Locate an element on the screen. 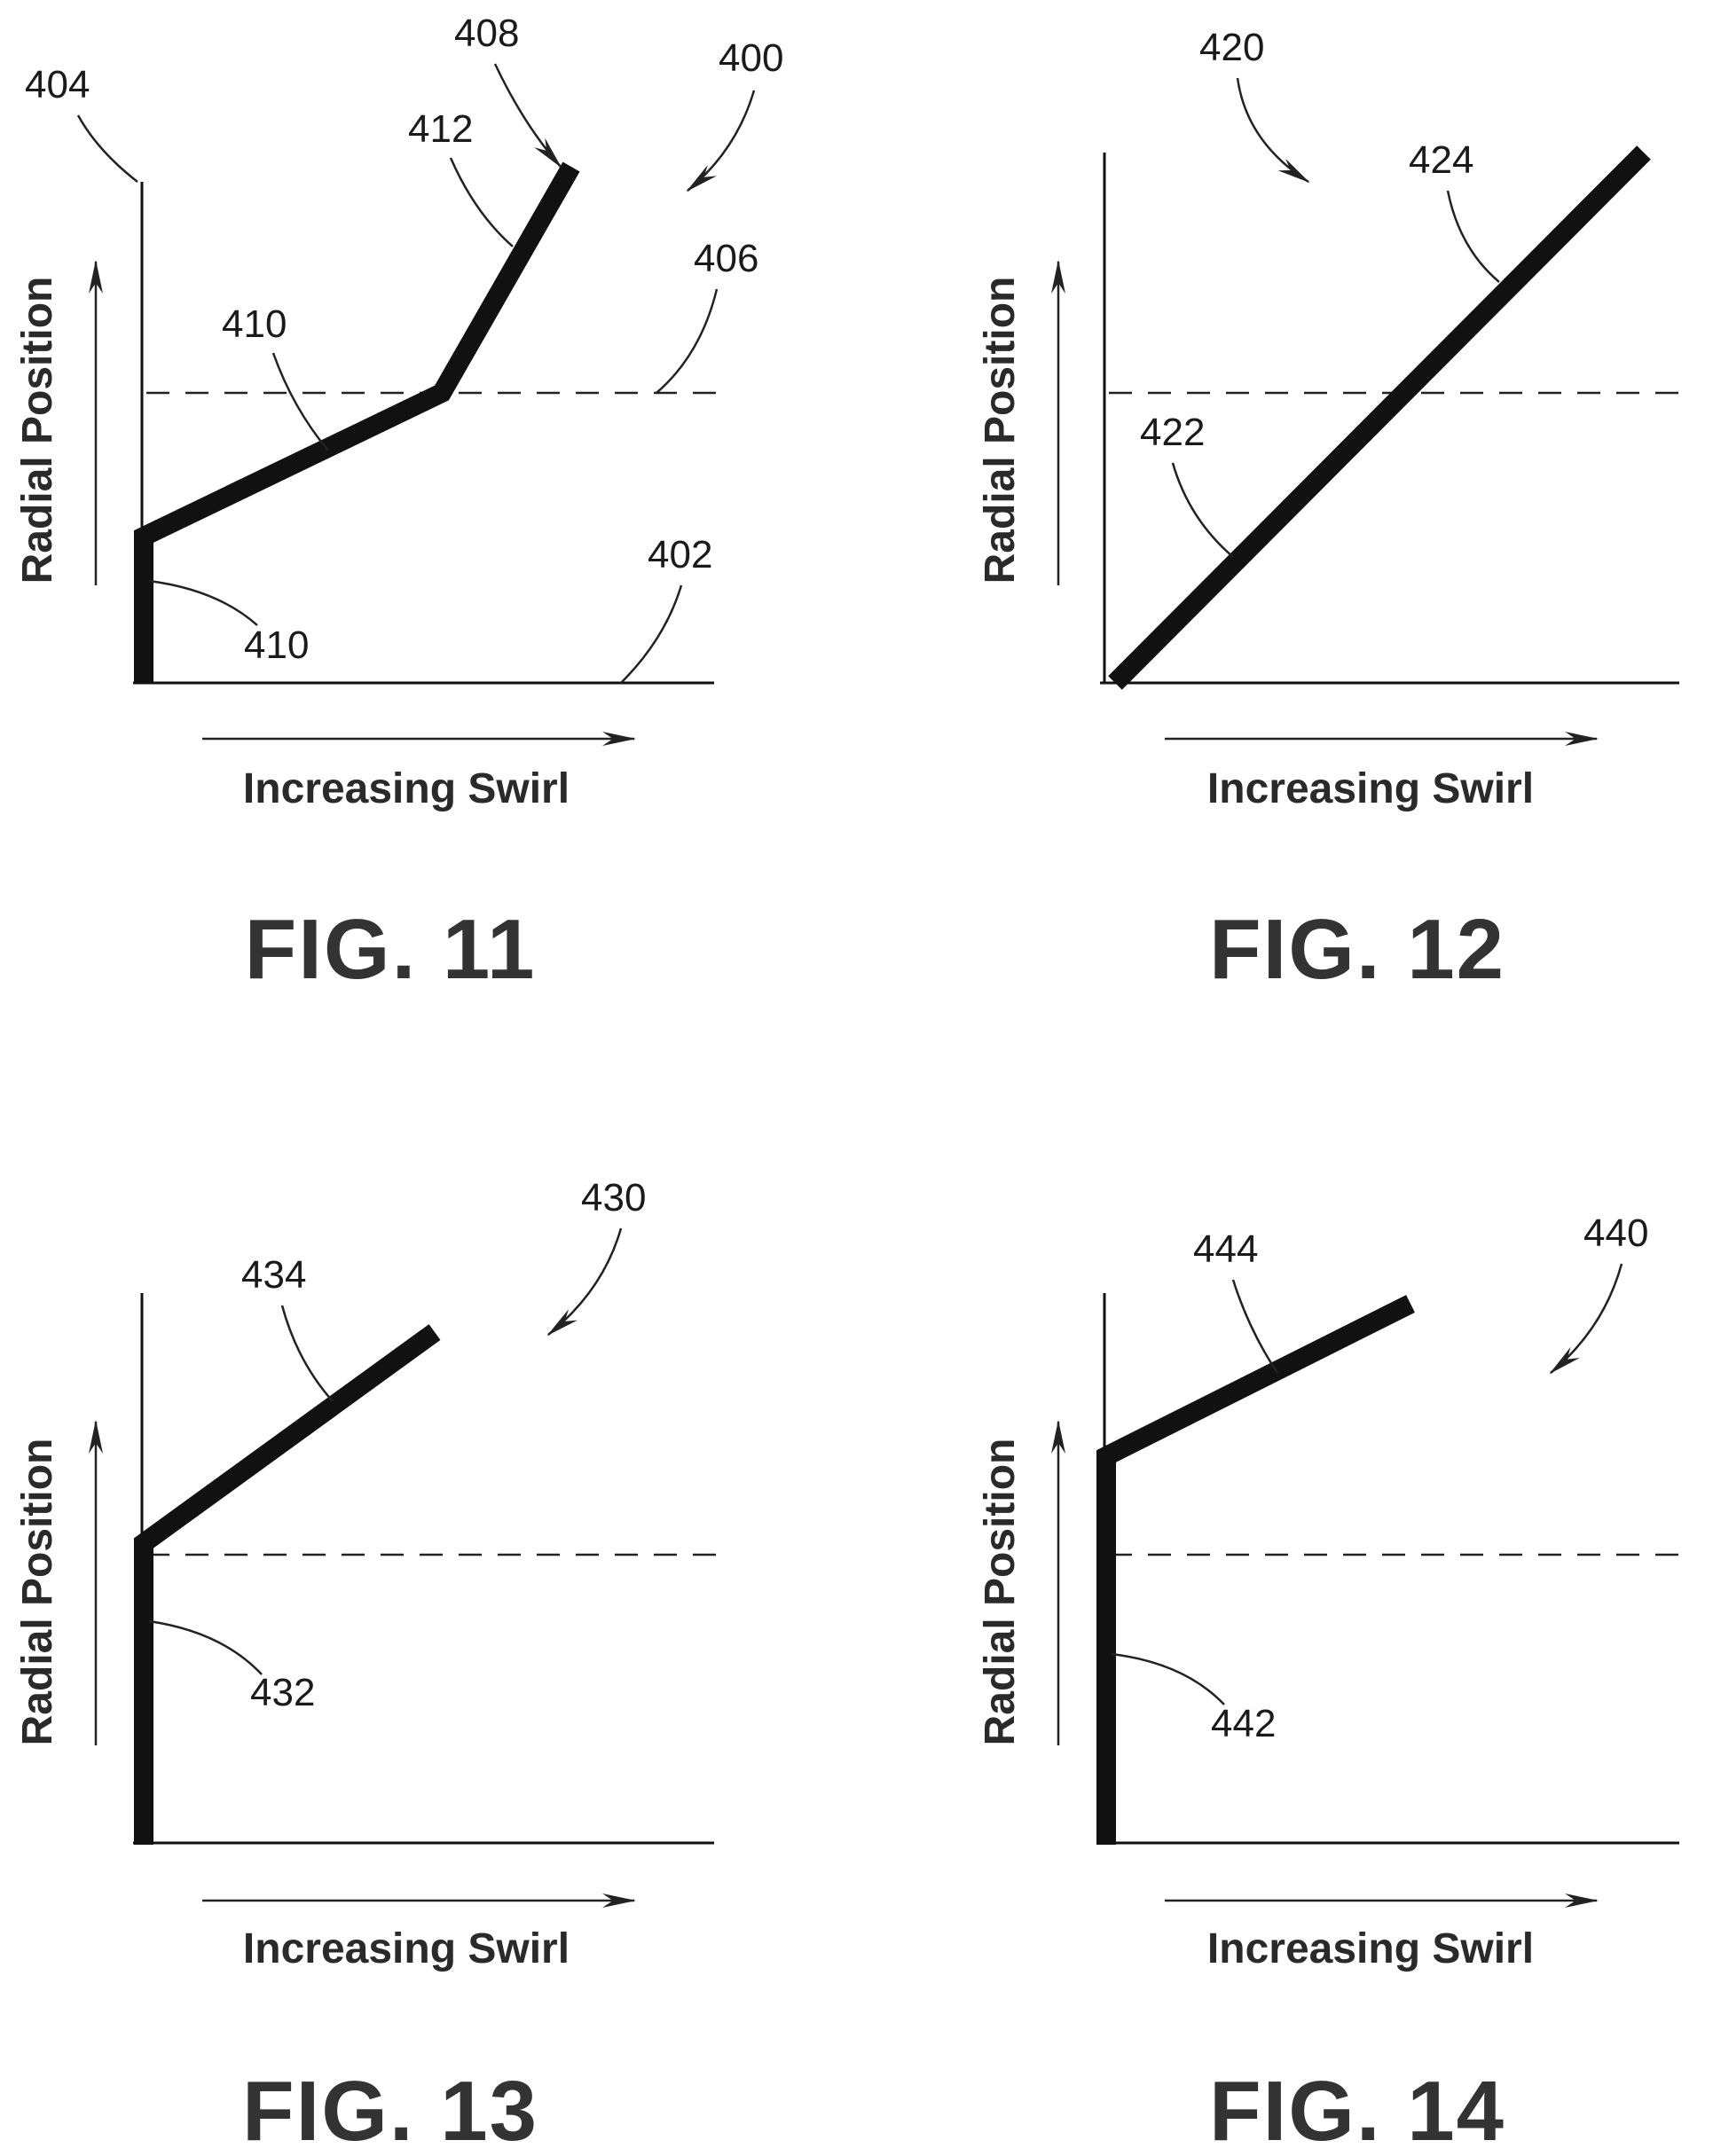  ref-410-upper: 410 is located at coordinates (254, 324).